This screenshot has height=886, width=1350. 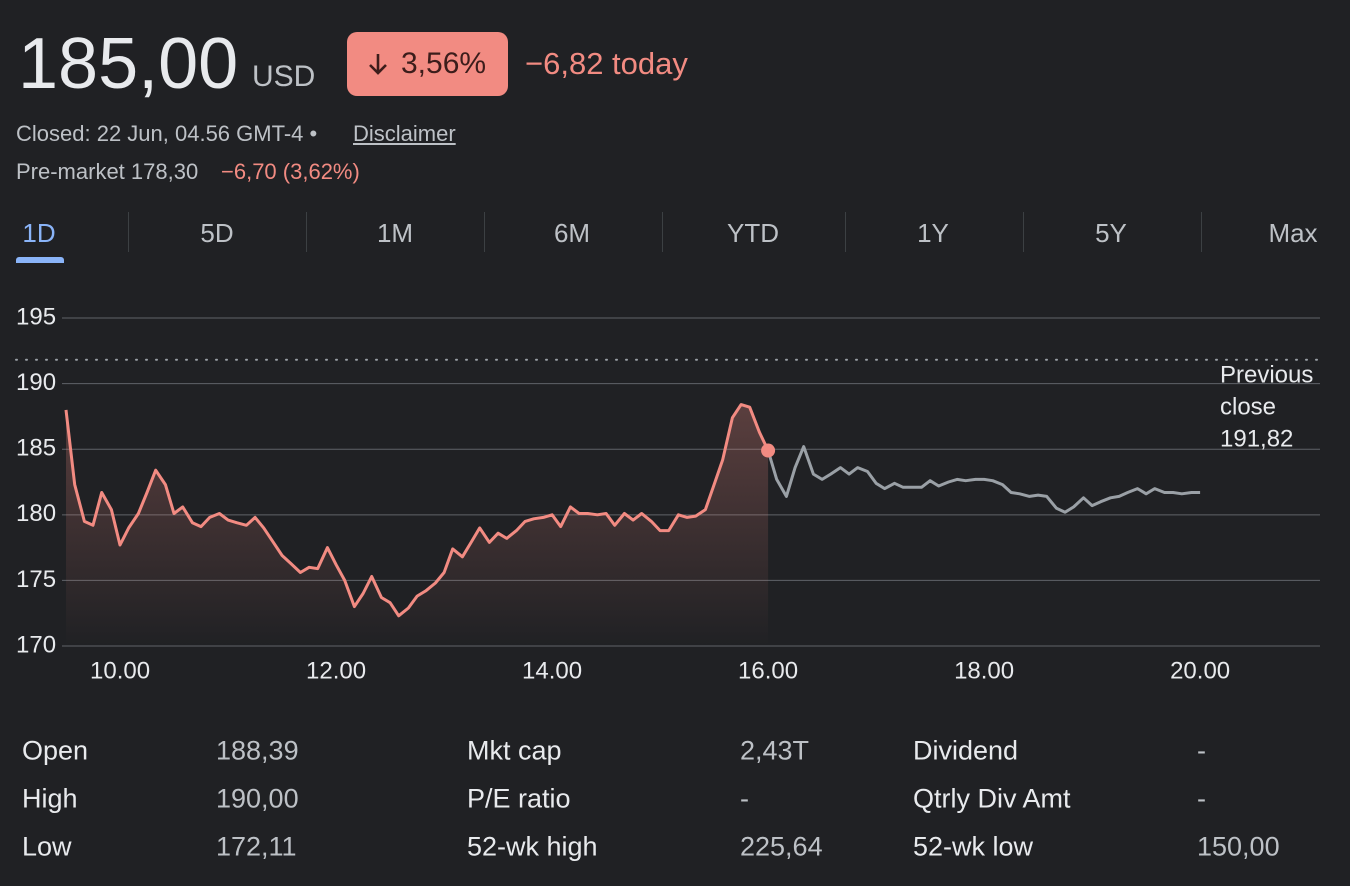 I want to click on range-tab: 1Y, so click(x=933, y=233).